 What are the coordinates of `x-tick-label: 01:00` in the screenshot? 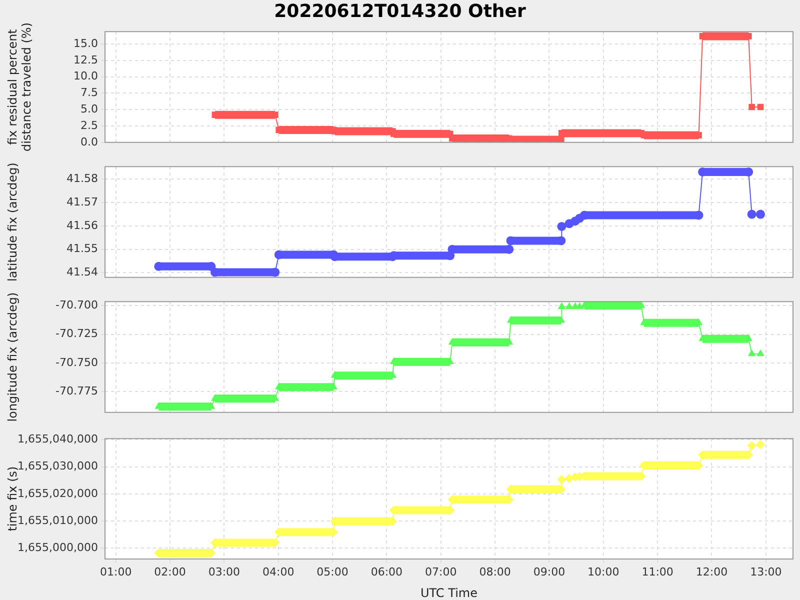 It's located at (116, 571).